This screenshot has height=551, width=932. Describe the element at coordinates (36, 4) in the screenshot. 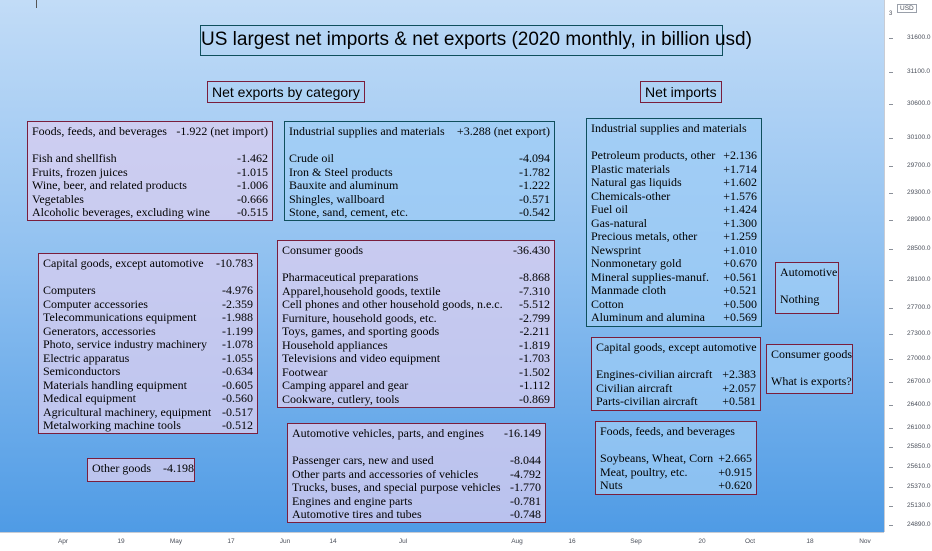

I see `crosshair-line` at that location.